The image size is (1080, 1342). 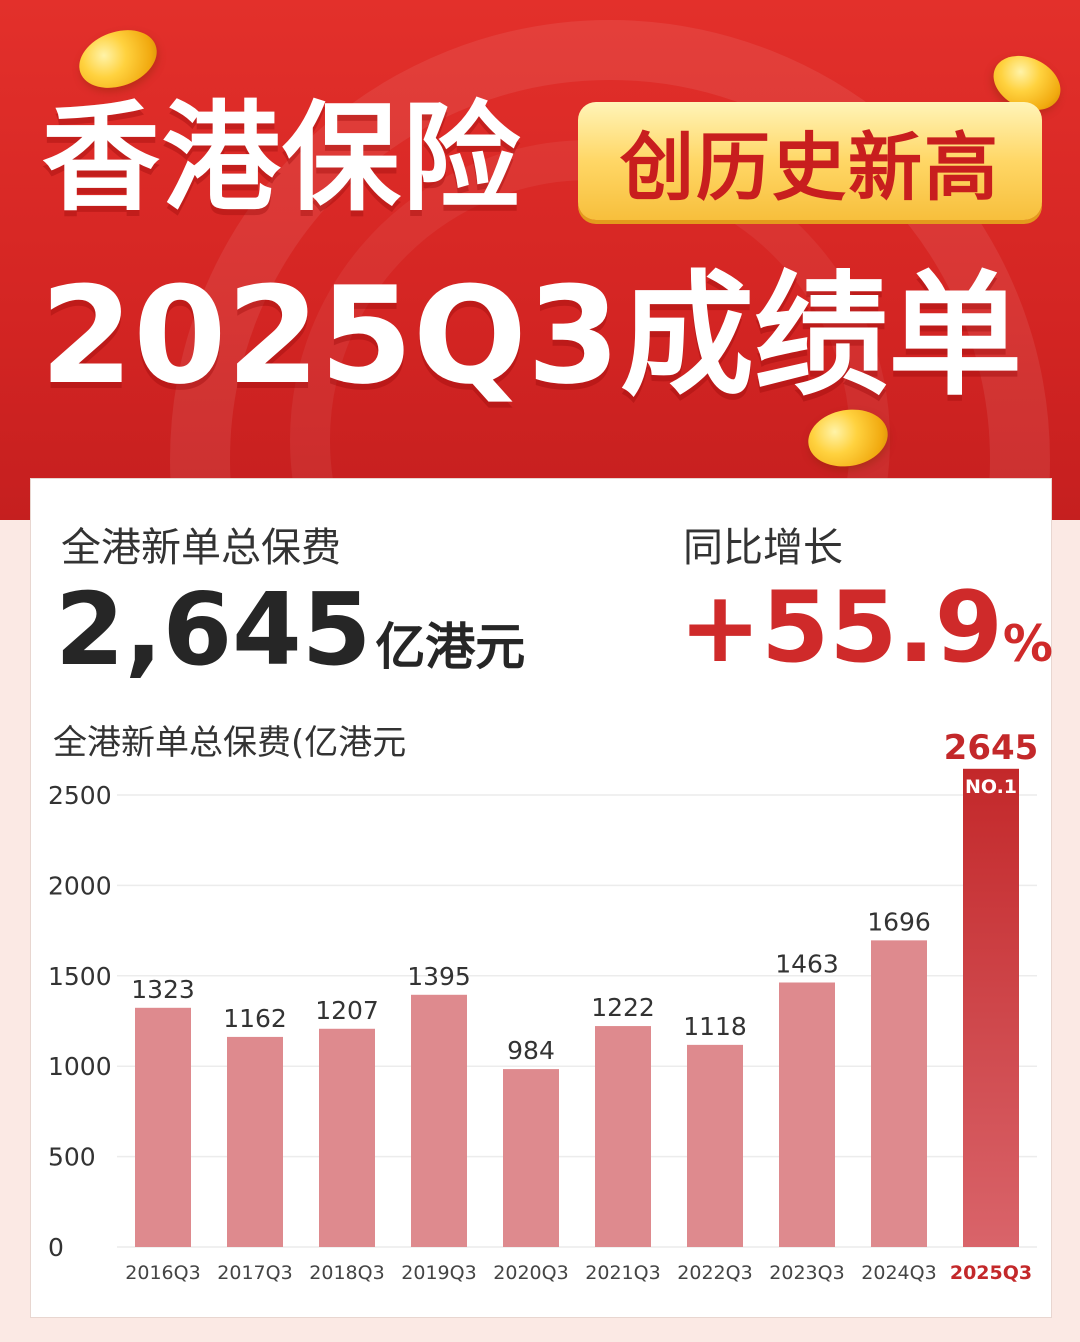 What do you see at coordinates (763, 548) in the screenshot?
I see `growth-label: 同比增长` at bounding box center [763, 548].